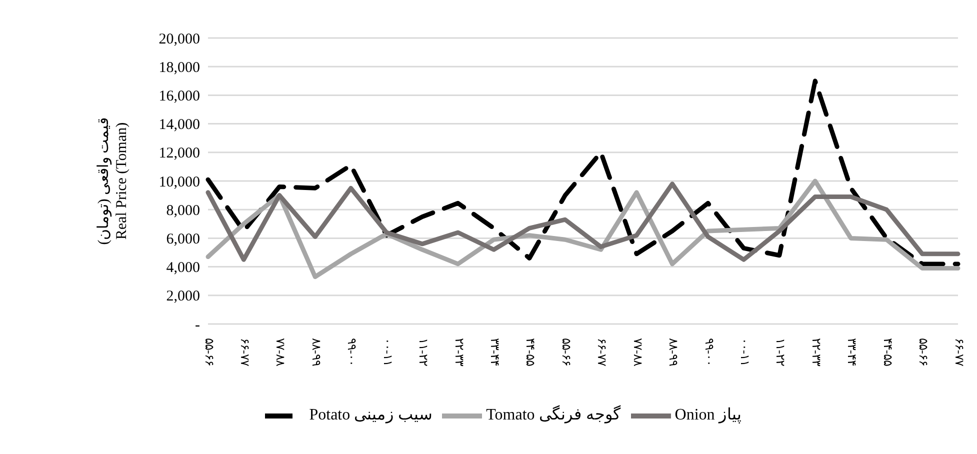 The image size is (977, 454). Describe the element at coordinates (179, 154) in the screenshot. I see `y-tick-label: 12,000` at that location.